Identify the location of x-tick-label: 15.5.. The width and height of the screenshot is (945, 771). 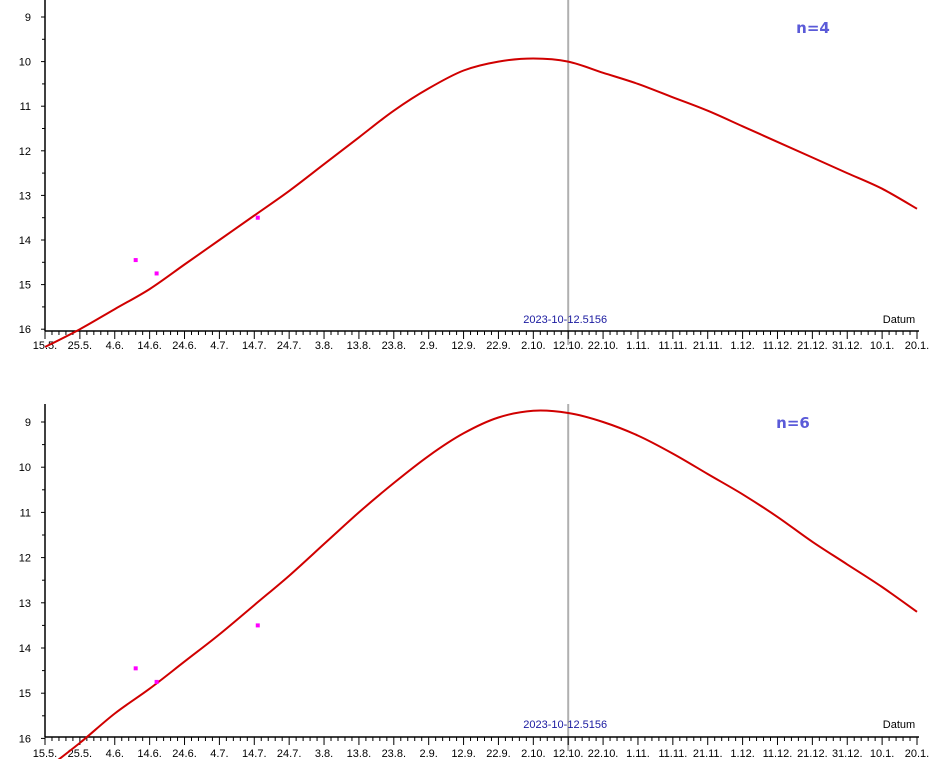
(45, 754).